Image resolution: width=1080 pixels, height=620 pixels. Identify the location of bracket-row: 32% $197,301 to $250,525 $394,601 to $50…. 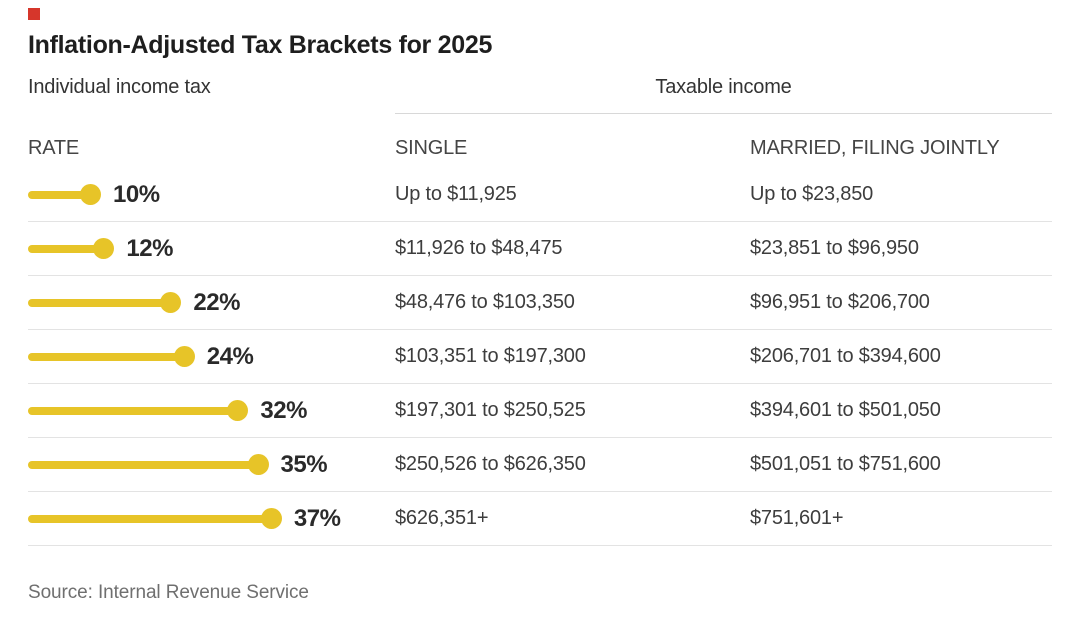
(540, 411).